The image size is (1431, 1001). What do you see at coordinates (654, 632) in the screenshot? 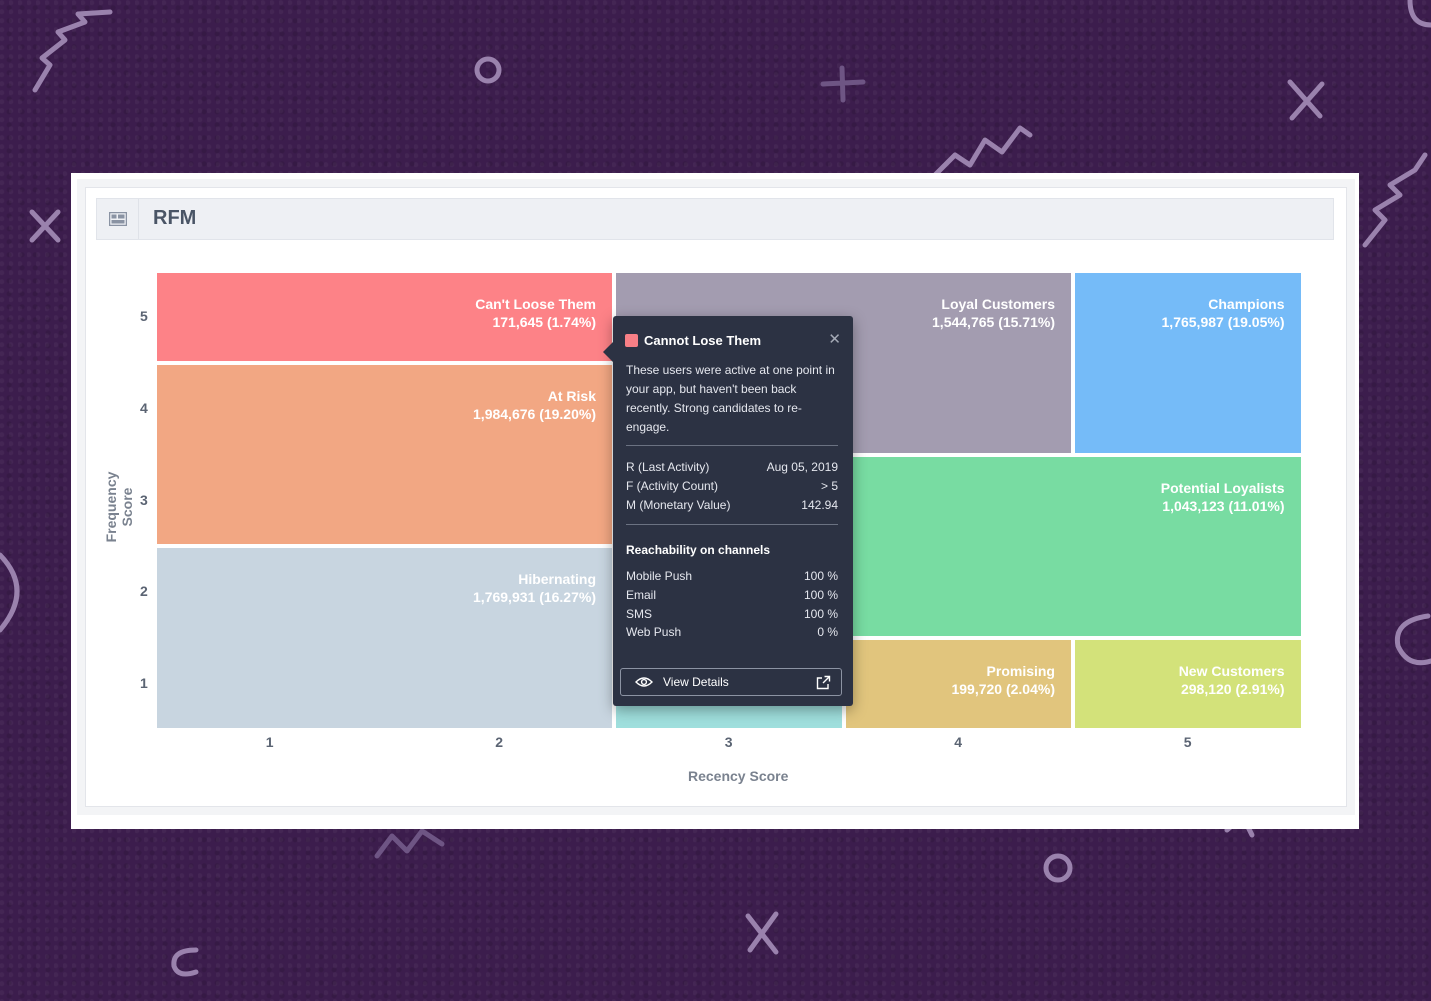
I see `channel-label: Web Push` at bounding box center [654, 632].